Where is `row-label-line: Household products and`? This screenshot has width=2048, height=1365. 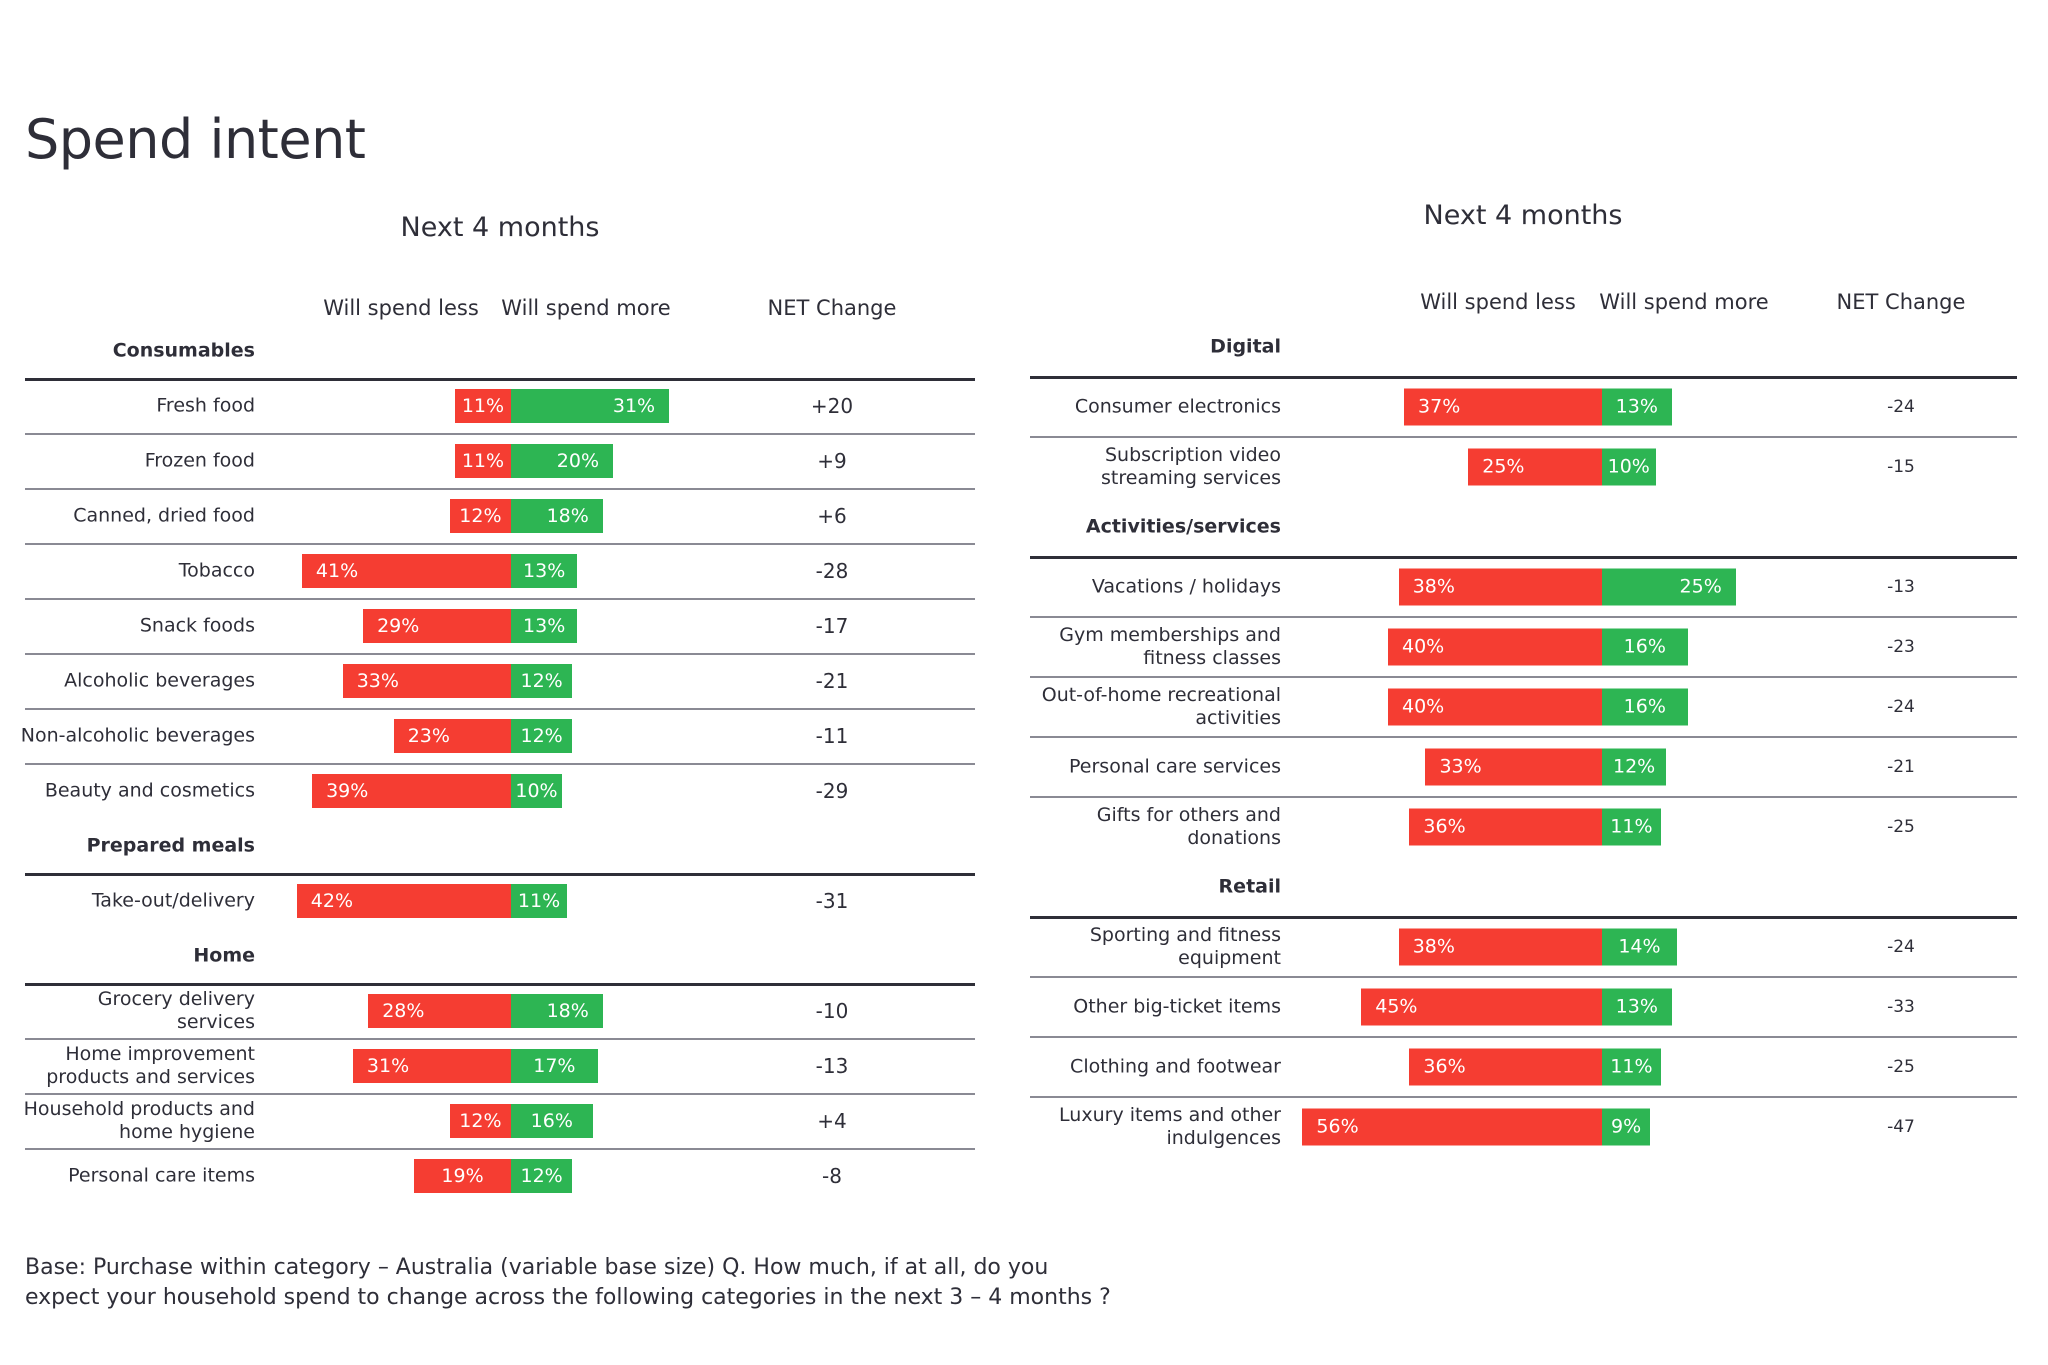 row-label-line: Household products and is located at coordinates (139, 1109).